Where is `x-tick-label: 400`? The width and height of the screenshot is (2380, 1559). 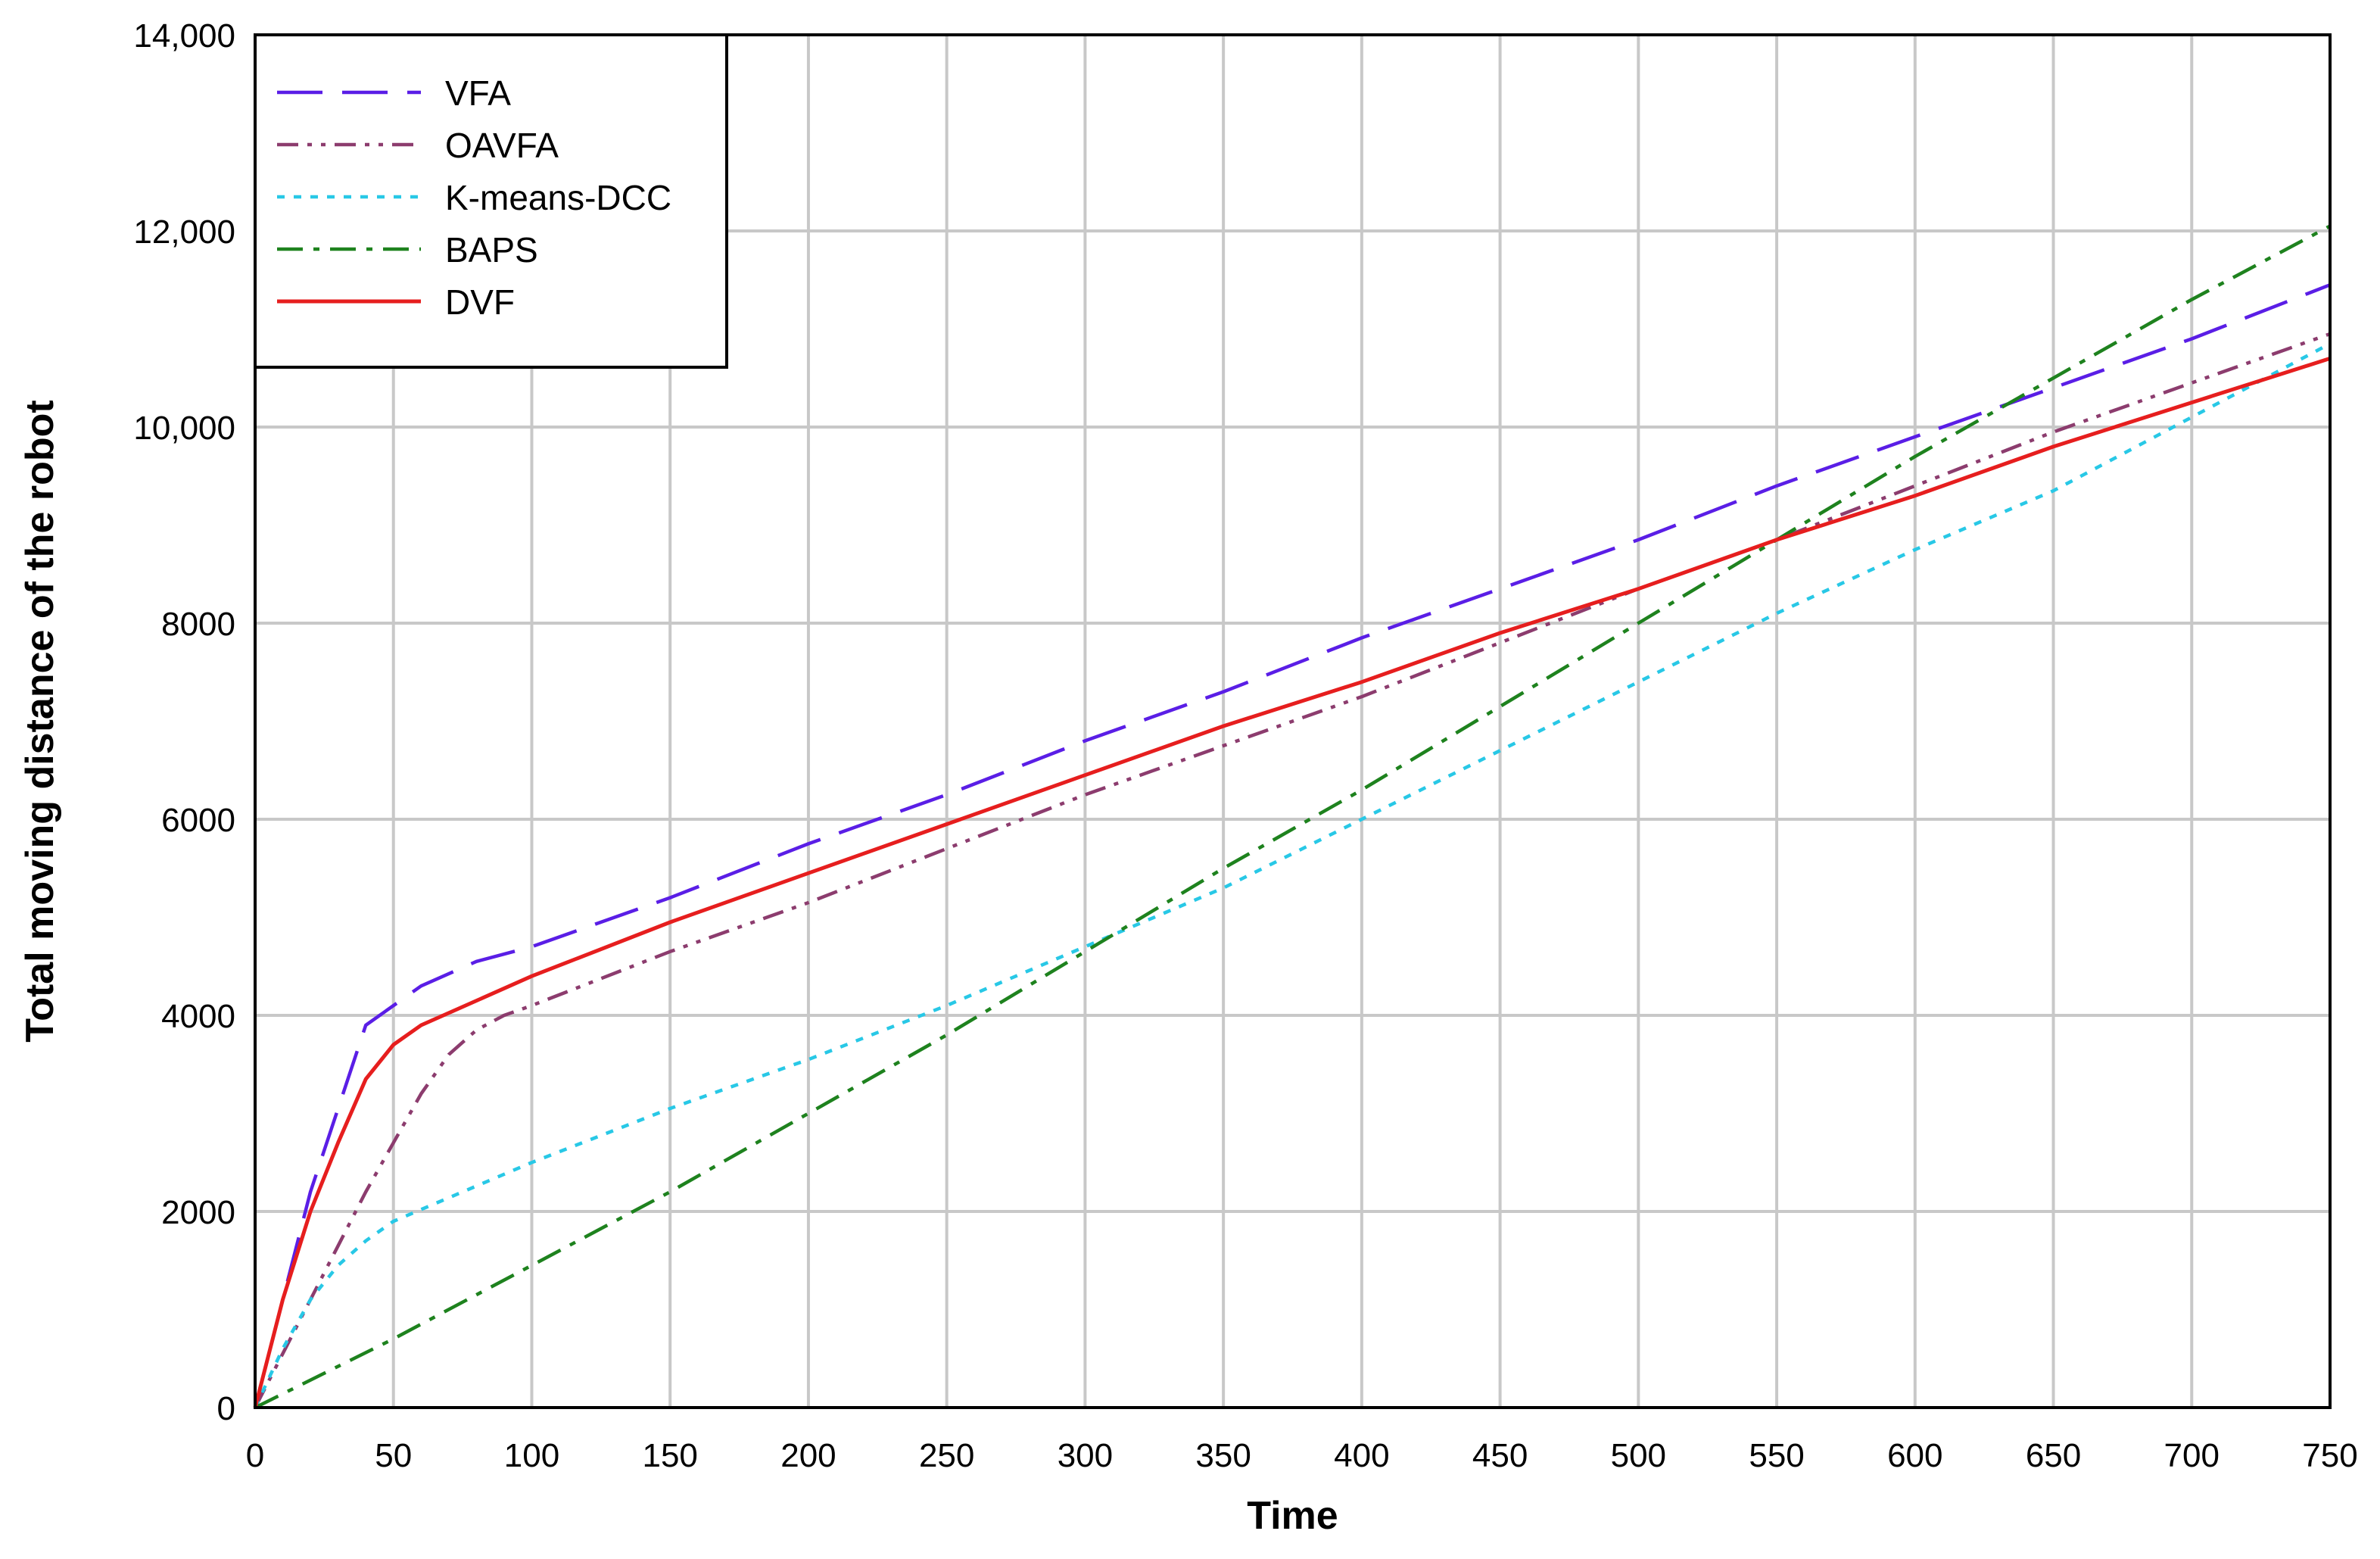
x-tick-label: 400 is located at coordinates (1361, 1455).